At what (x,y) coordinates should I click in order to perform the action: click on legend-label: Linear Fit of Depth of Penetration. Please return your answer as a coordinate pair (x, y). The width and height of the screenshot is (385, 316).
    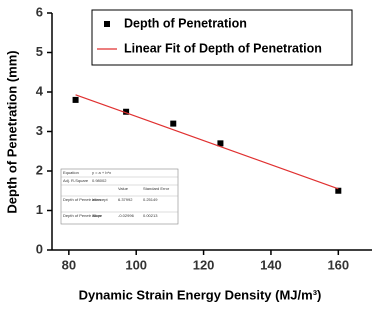
    Looking at the image, I should click on (223, 48).